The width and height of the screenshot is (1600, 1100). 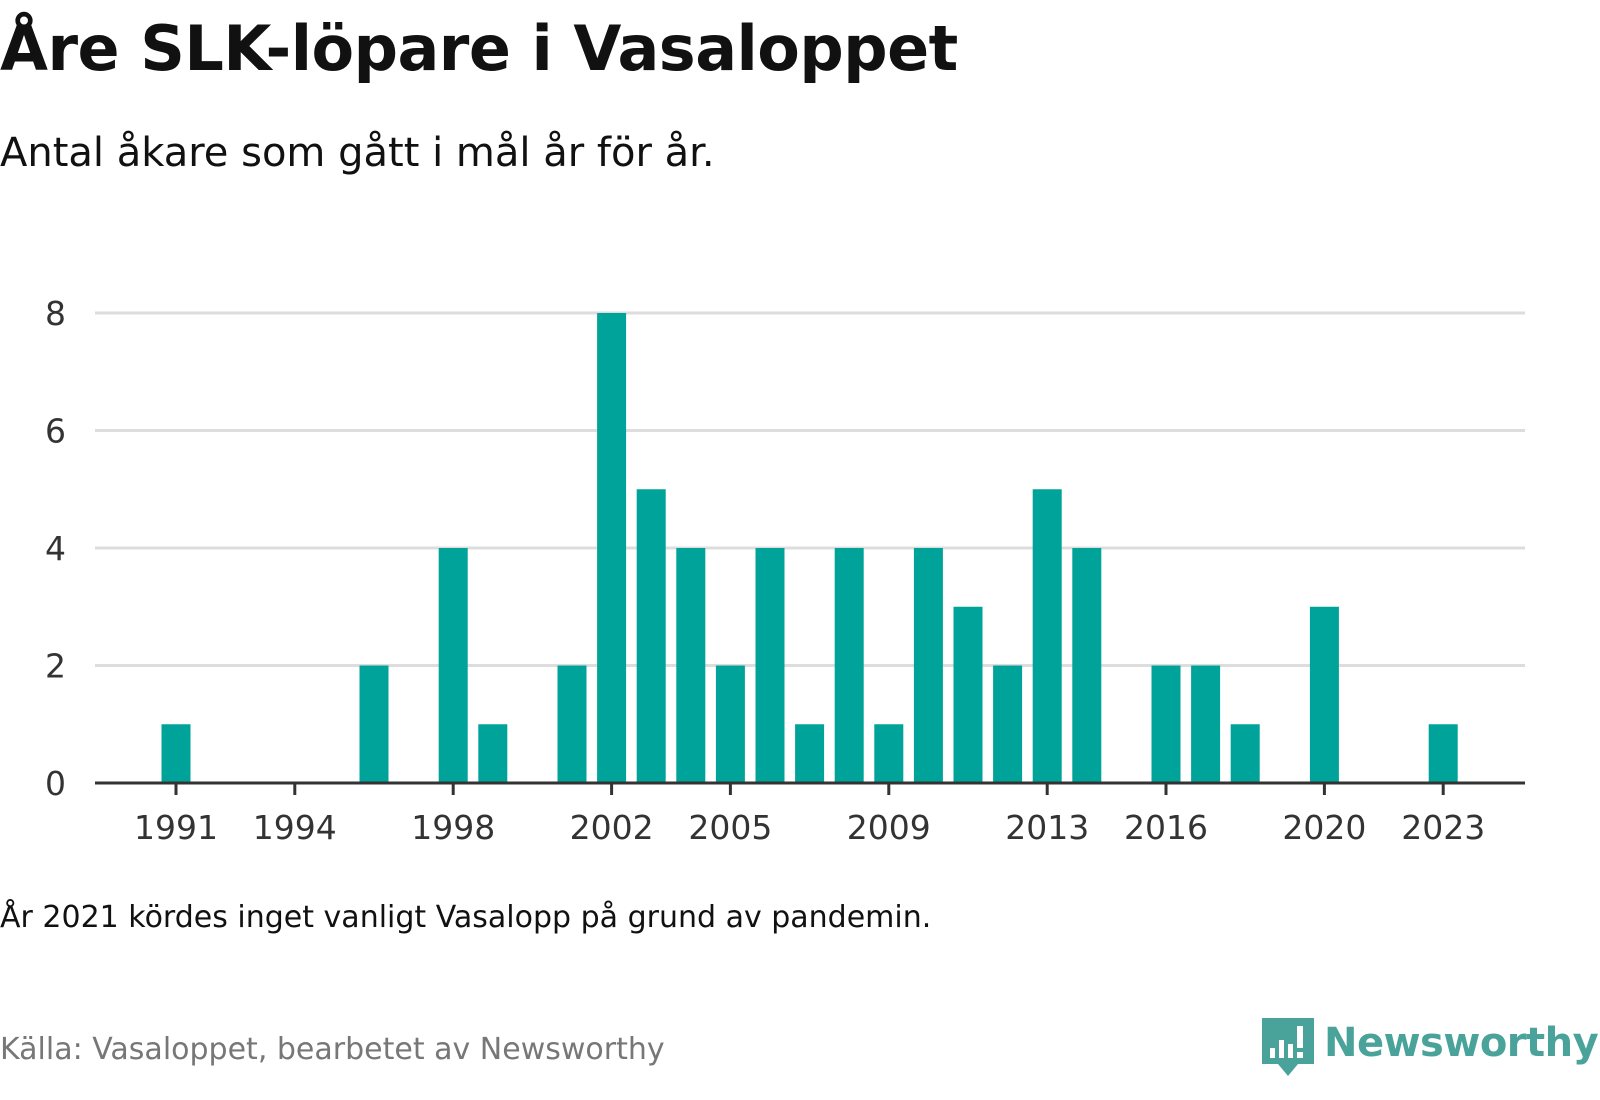 What do you see at coordinates (1008, 724) in the screenshot?
I see `bar-2012` at bounding box center [1008, 724].